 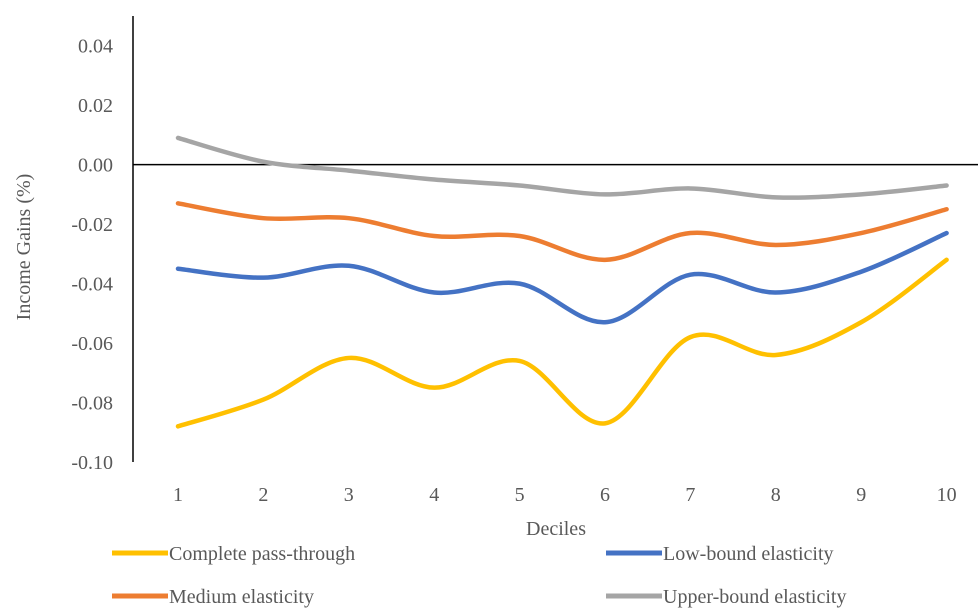 I want to click on y-tick-label: -0.08, so click(x=92, y=404).